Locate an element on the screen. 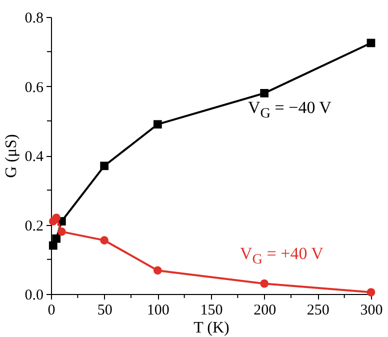  y-axis-title: G (μS) is located at coordinates (11, 156).